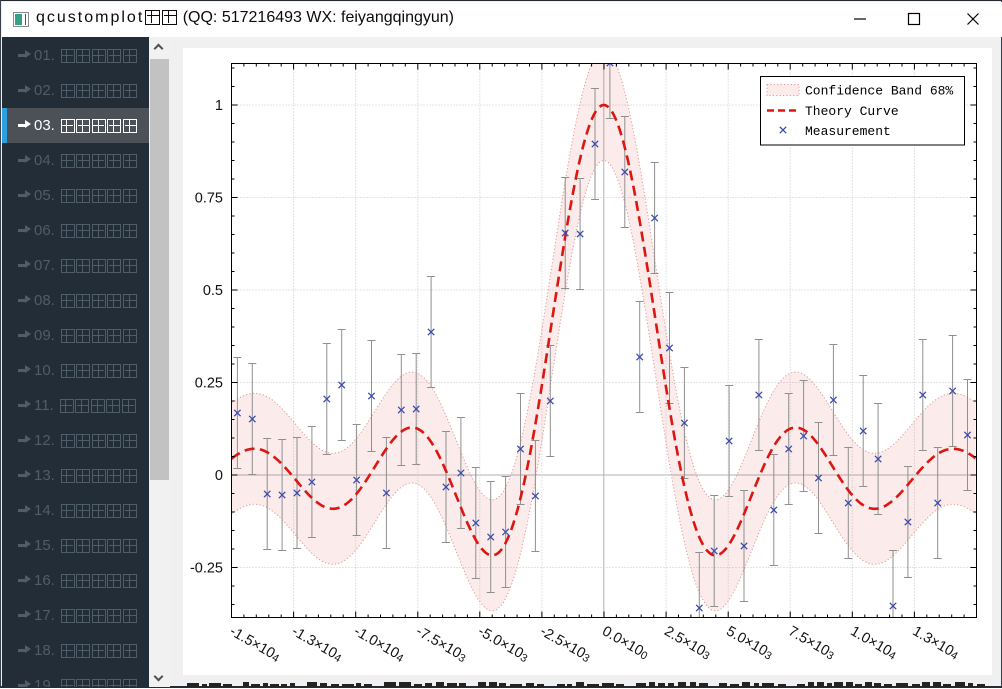 The width and height of the screenshot is (1002, 689). I want to click on svg-text: 0.25, so click(209, 384).